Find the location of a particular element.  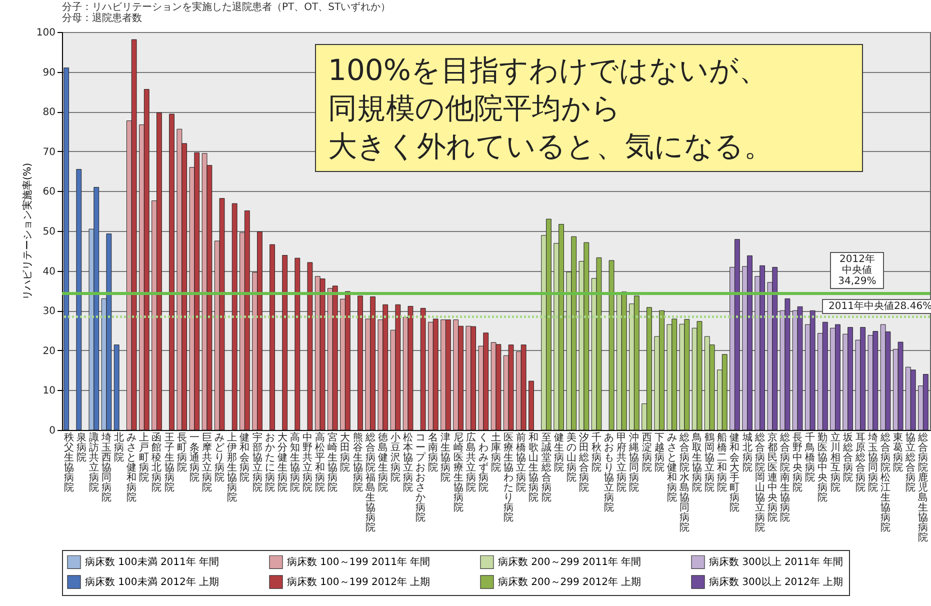

text: 分子：リハビリテーションを実施した退院患者（PT、OT、STいずれか） is located at coordinates (226, 7).